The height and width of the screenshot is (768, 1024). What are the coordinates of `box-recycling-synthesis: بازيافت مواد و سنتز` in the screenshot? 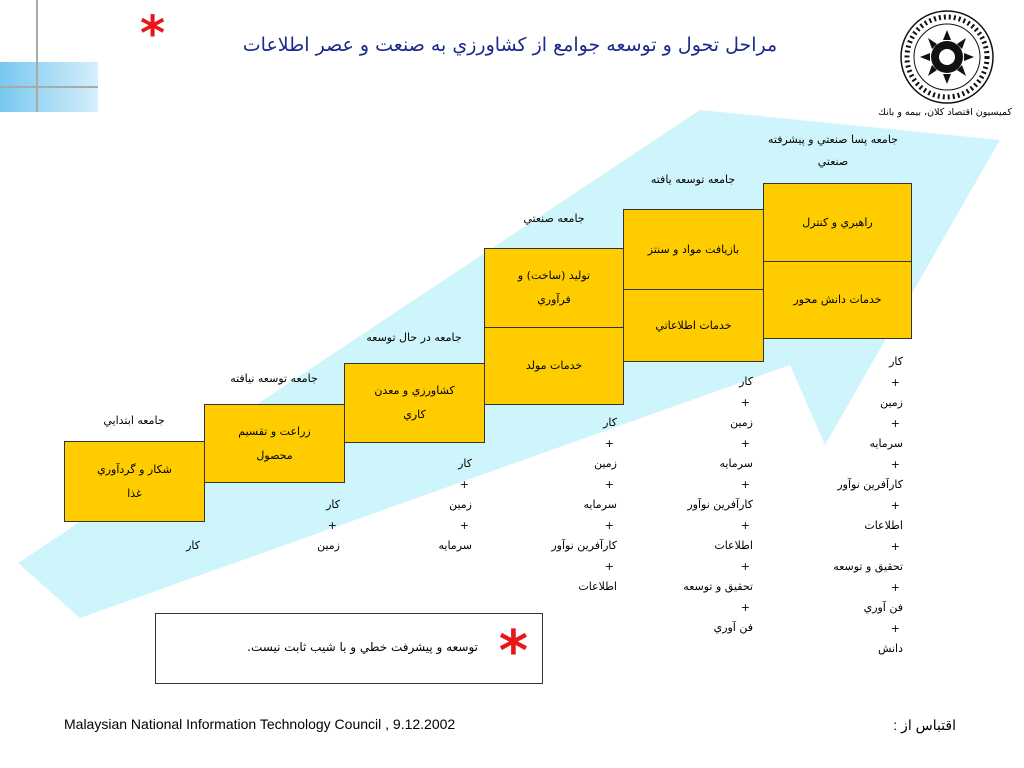 It's located at (693, 249).